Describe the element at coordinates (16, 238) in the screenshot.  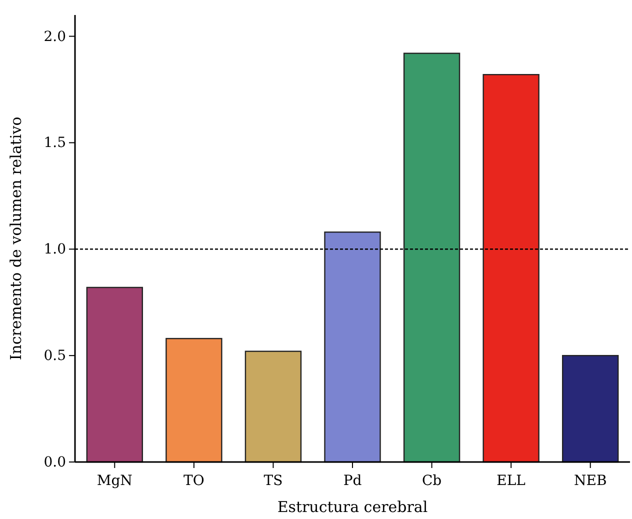
I see `y-axis-title: Incremento de volumen relativo` at that location.